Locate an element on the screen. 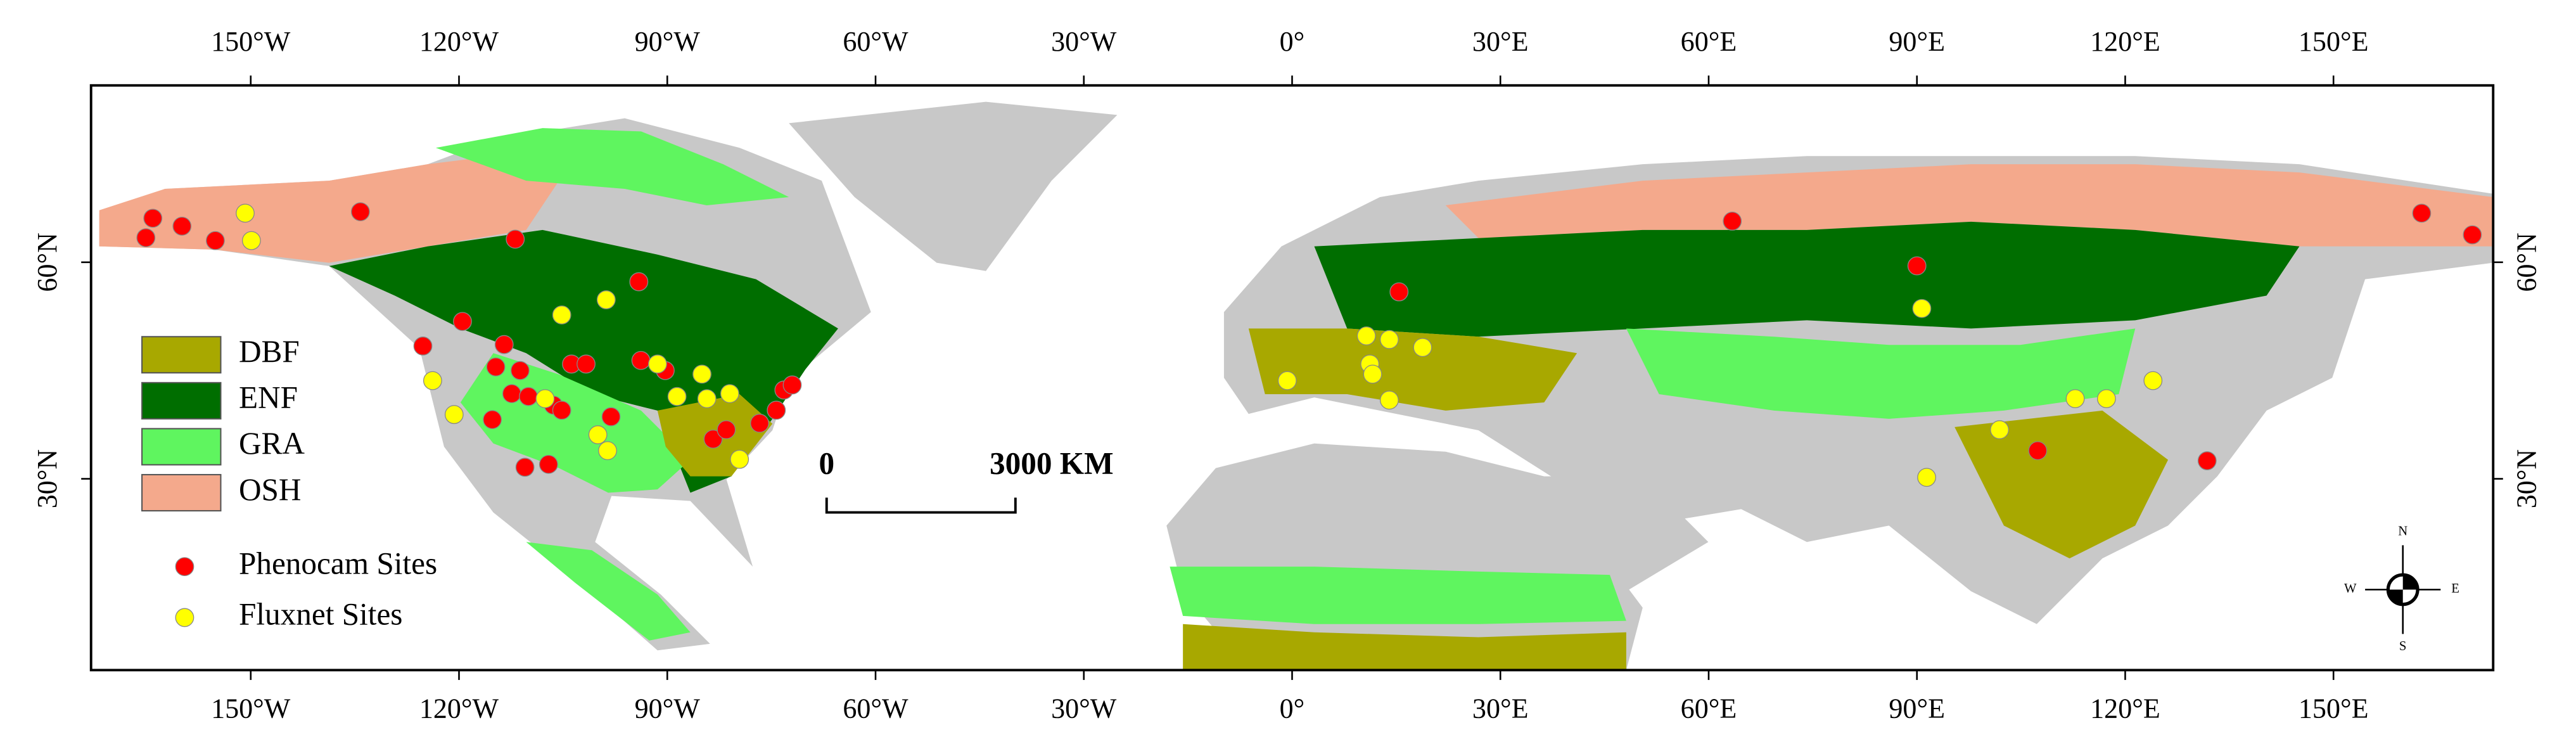 This screenshot has height=744, width=2576. compass-quadrants is located at coordinates (2403, 590).